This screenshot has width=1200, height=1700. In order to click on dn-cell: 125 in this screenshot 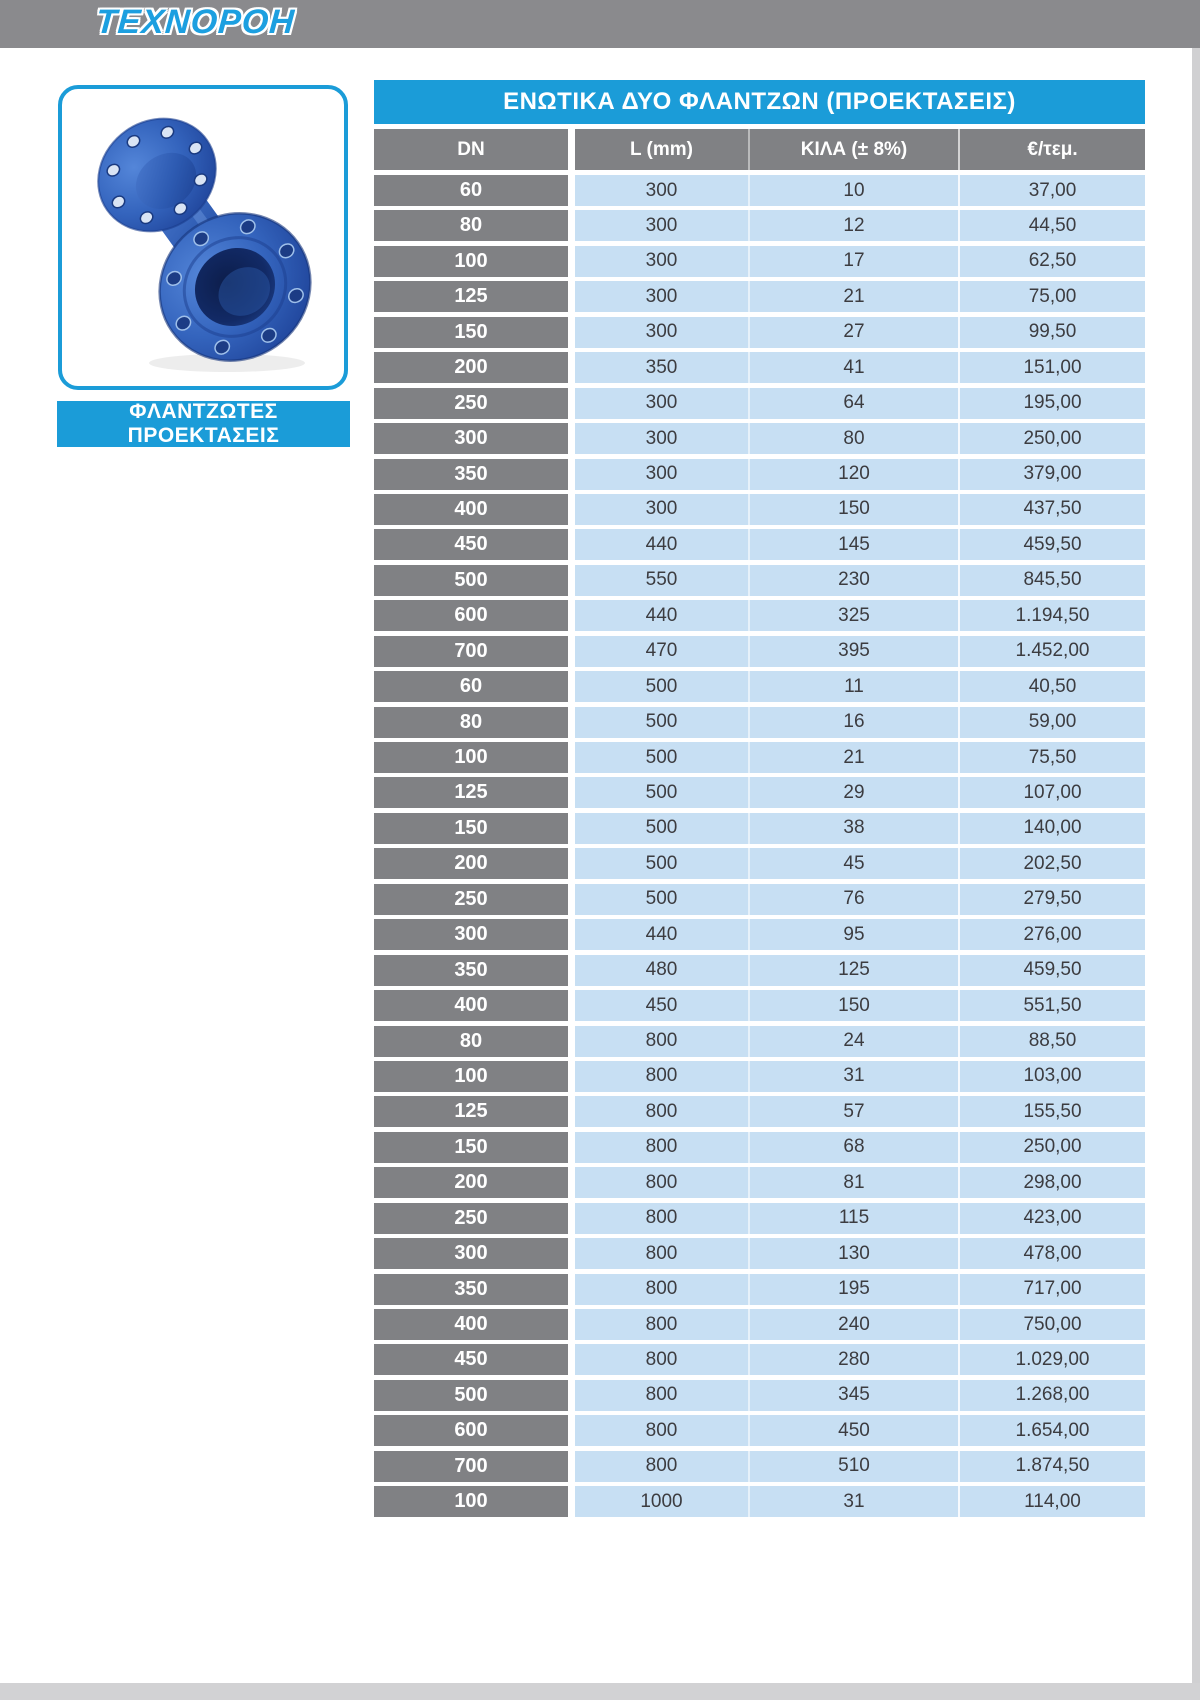, I will do `click(471, 297)`.